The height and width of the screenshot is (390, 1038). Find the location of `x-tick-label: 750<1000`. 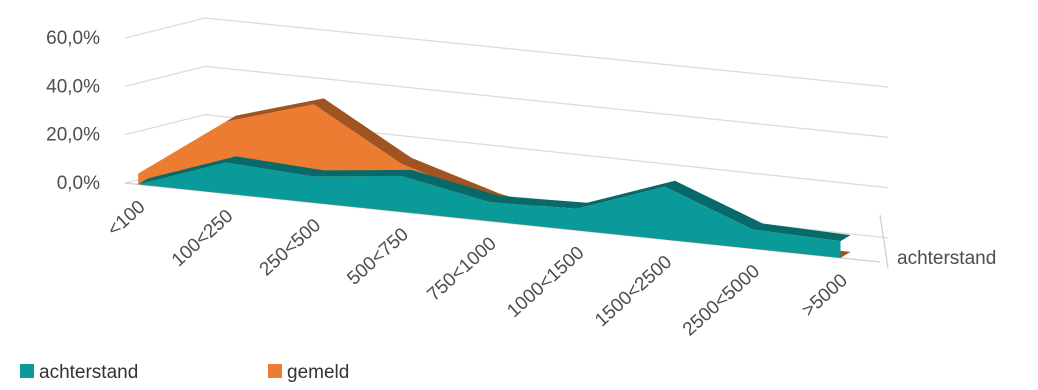

x-tick-label: 750<1000 is located at coordinates (461, 269).